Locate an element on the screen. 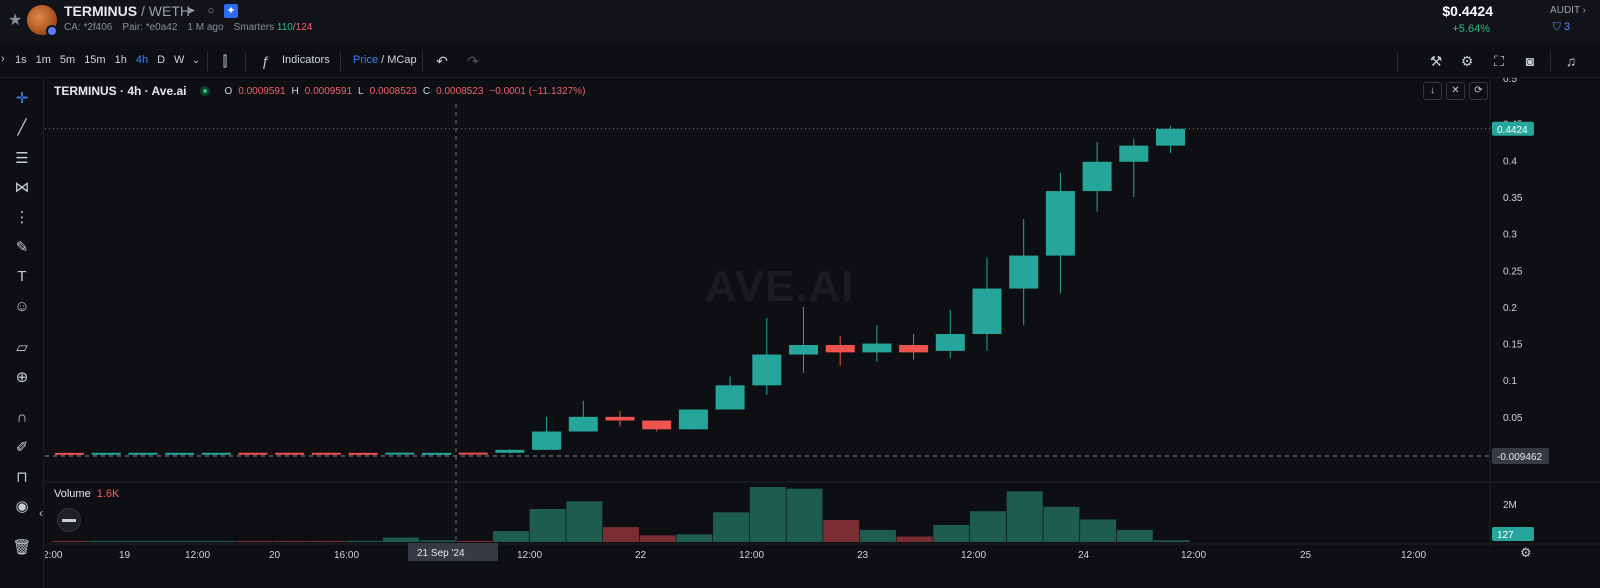  trash-icon: 🗑 is located at coordinates (22, 547).